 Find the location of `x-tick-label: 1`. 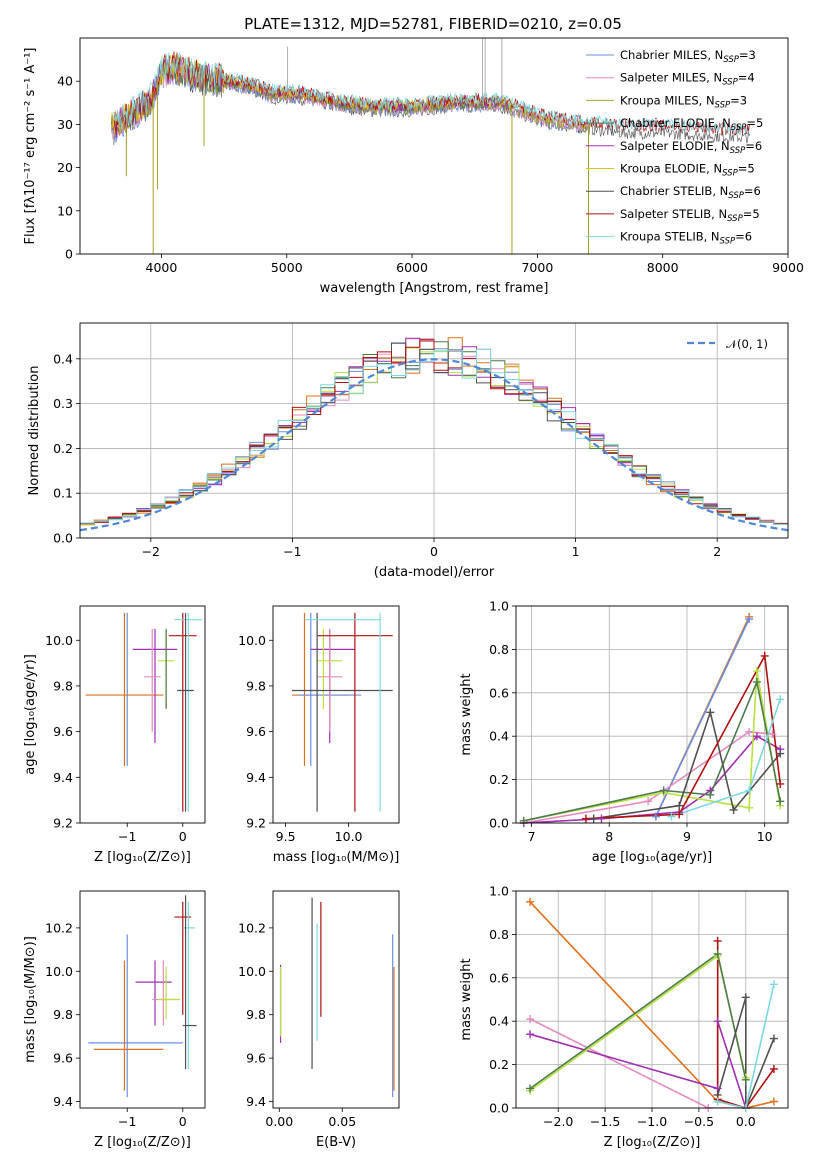

x-tick-label: 1 is located at coordinates (576, 551).